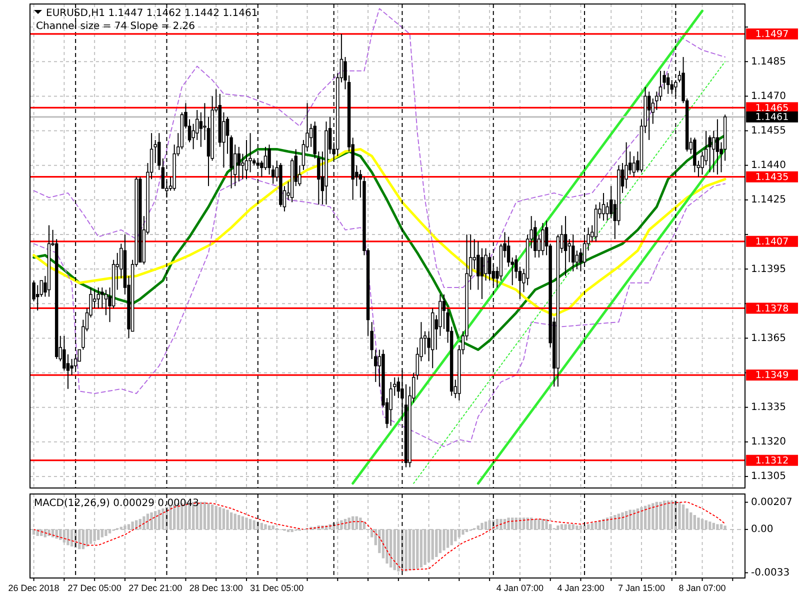 This screenshot has width=800, height=600. Describe the element at coordinates (768, 96) in the screenshot. I see `y-tick-label: 1.1470` at that location.